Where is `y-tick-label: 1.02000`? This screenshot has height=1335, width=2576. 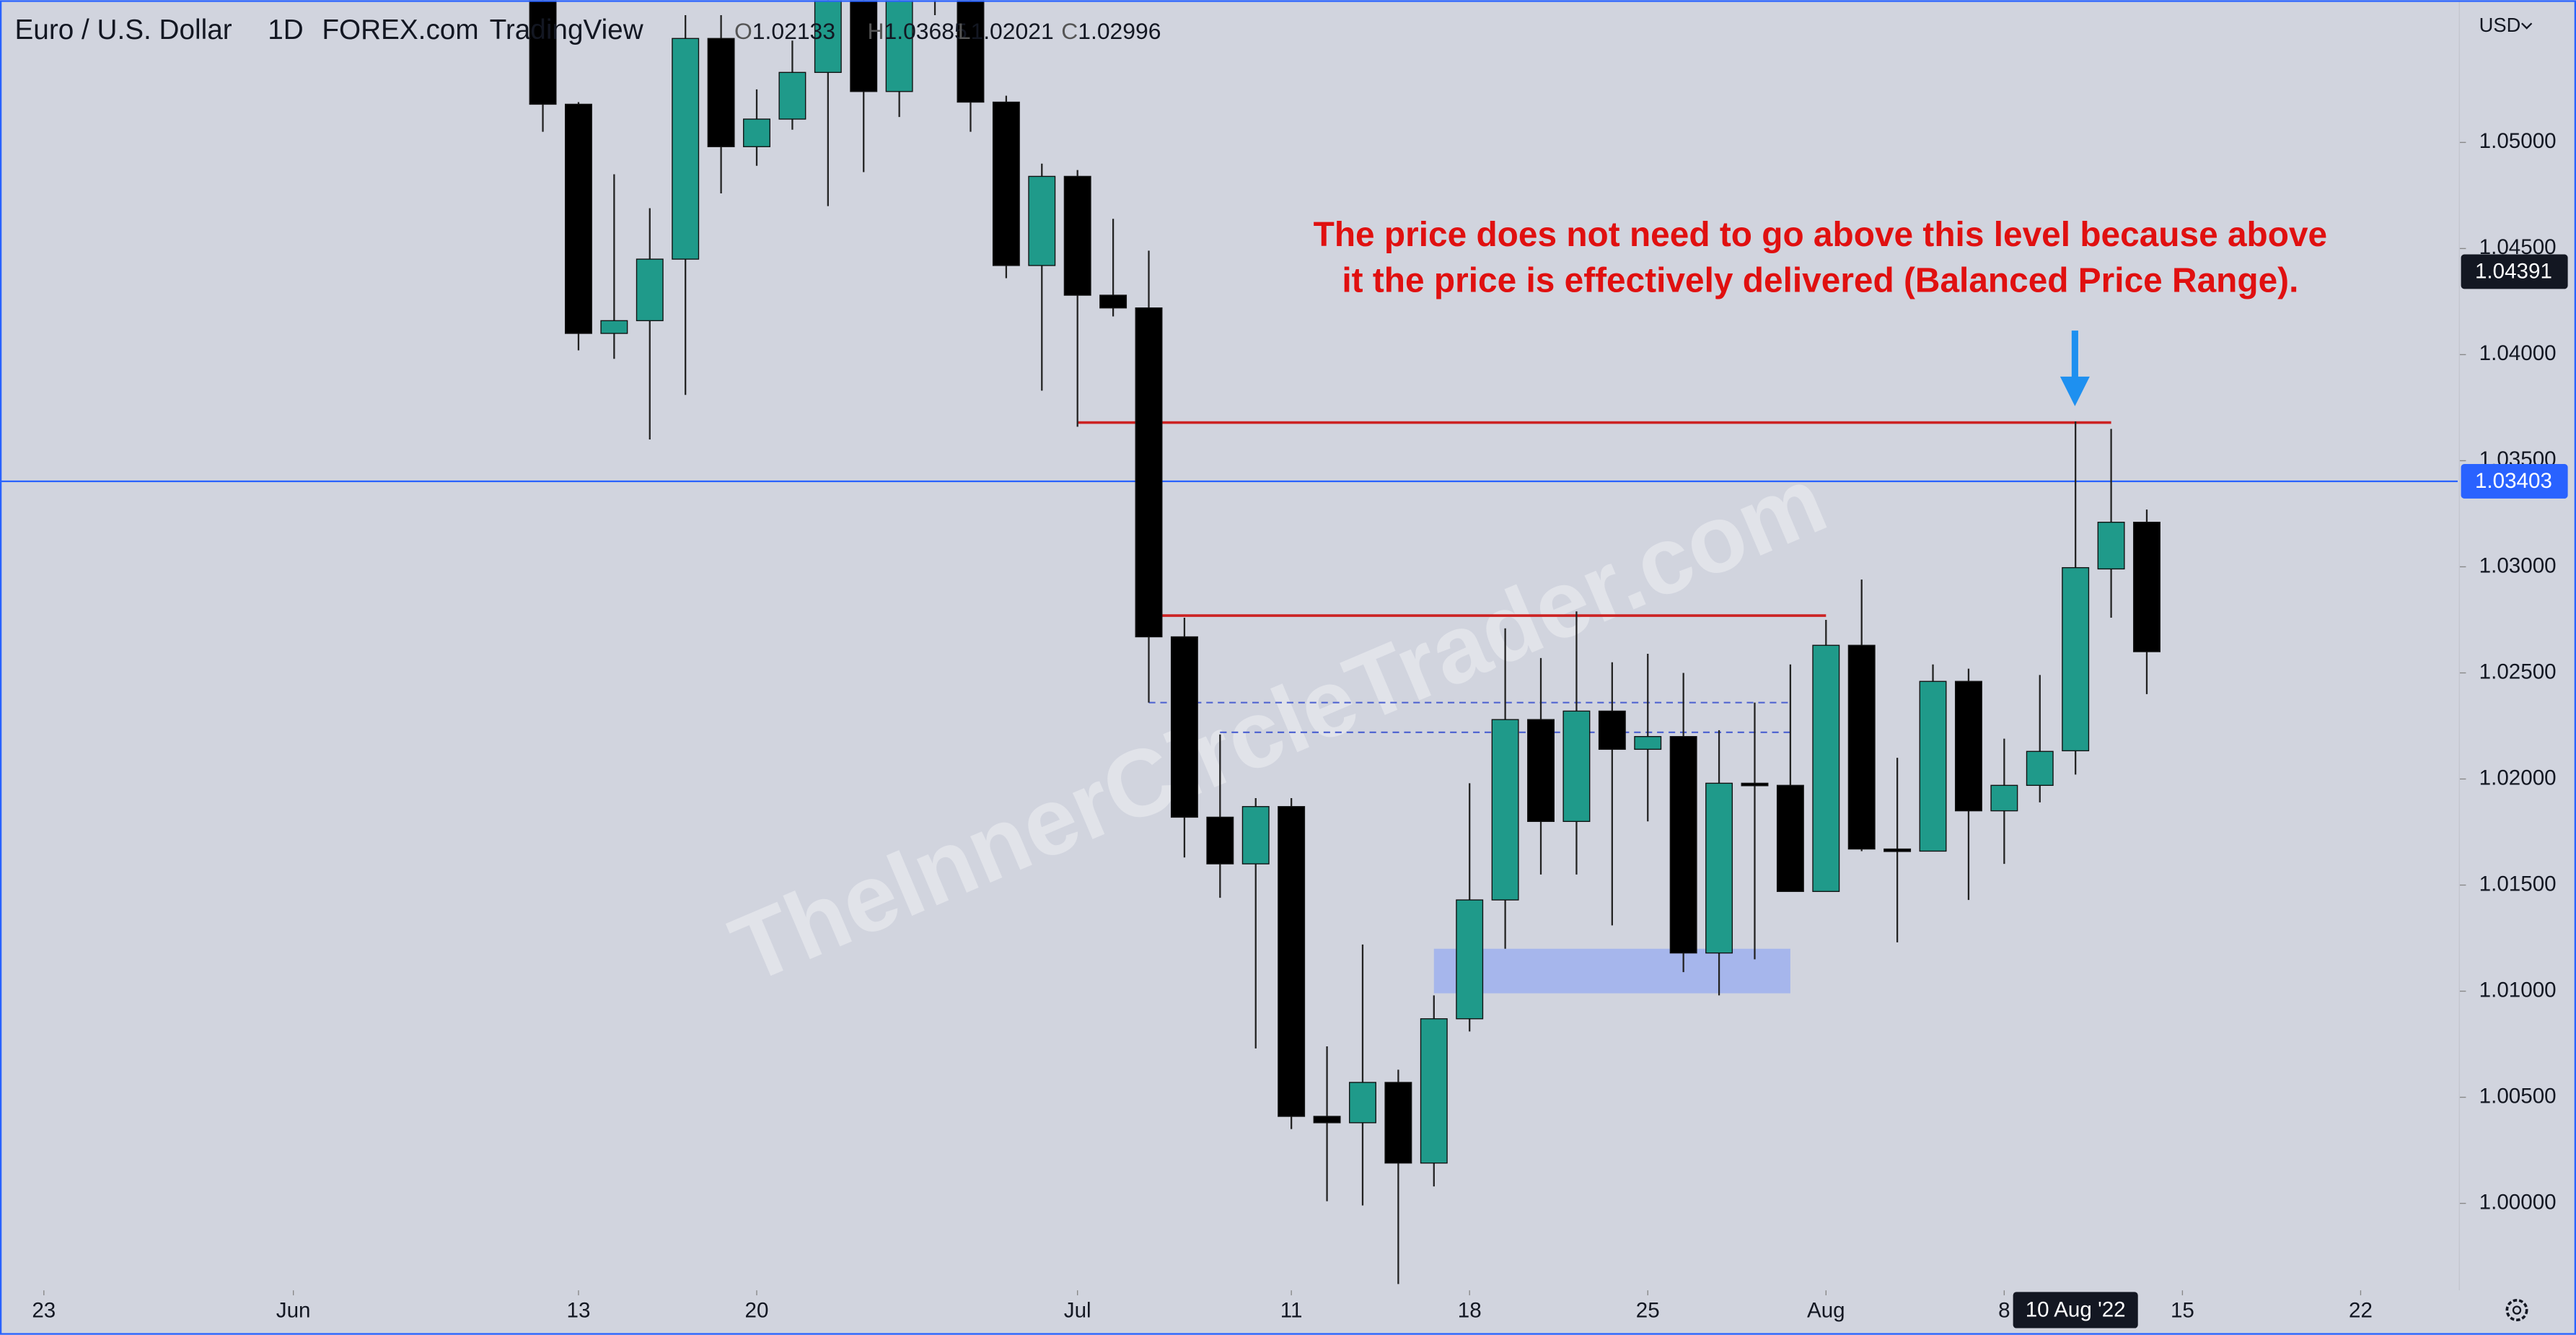 y-tick-label: 1.02000 is located at coordinates (2518, 777).